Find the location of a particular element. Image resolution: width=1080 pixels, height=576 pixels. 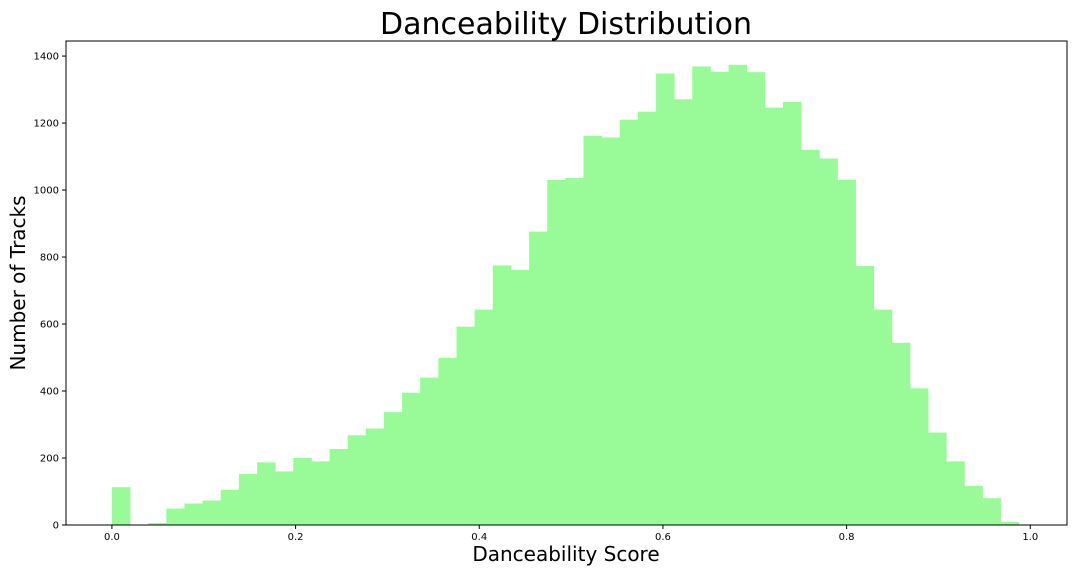

x-tick-label: 0.2 is located at coordinates (296, 537).